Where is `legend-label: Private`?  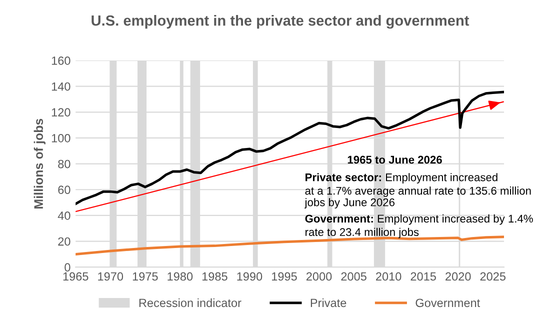
legend-label: Private is located at coordinates (328, 303).